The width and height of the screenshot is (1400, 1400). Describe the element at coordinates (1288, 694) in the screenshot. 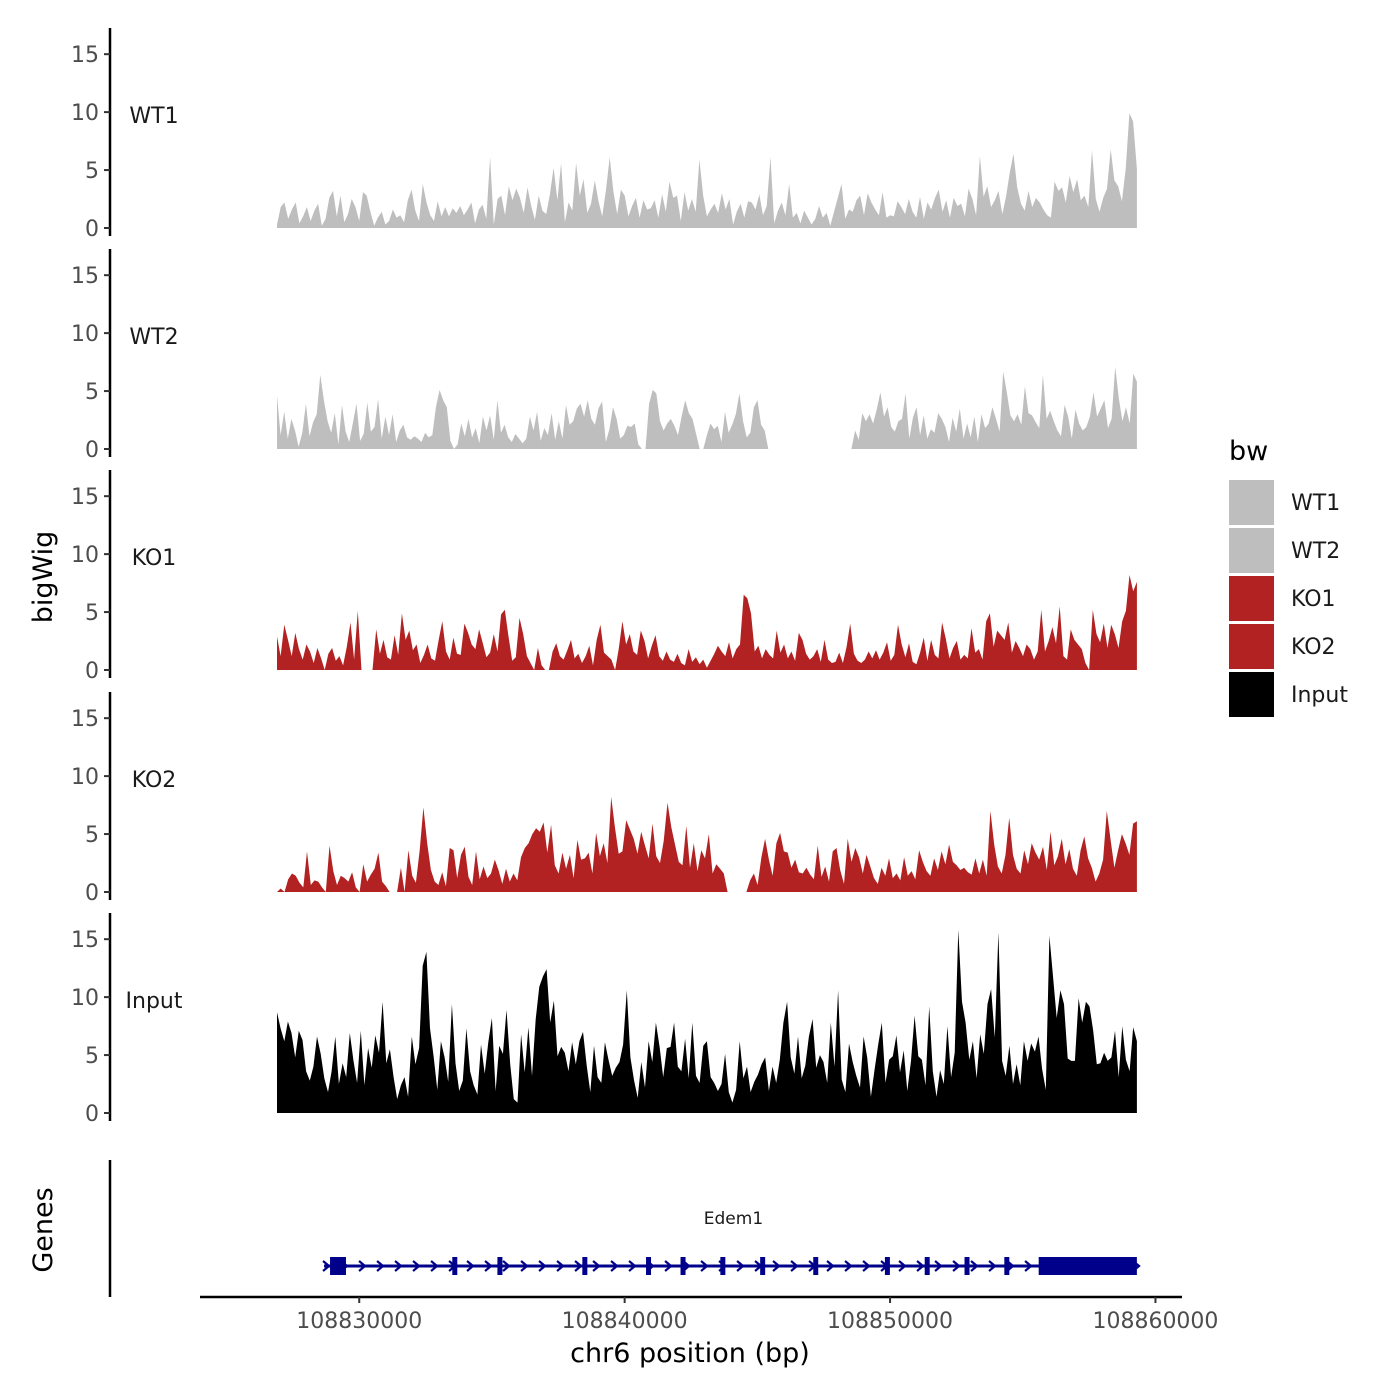

I see `legend-item-input: Input` at that location.